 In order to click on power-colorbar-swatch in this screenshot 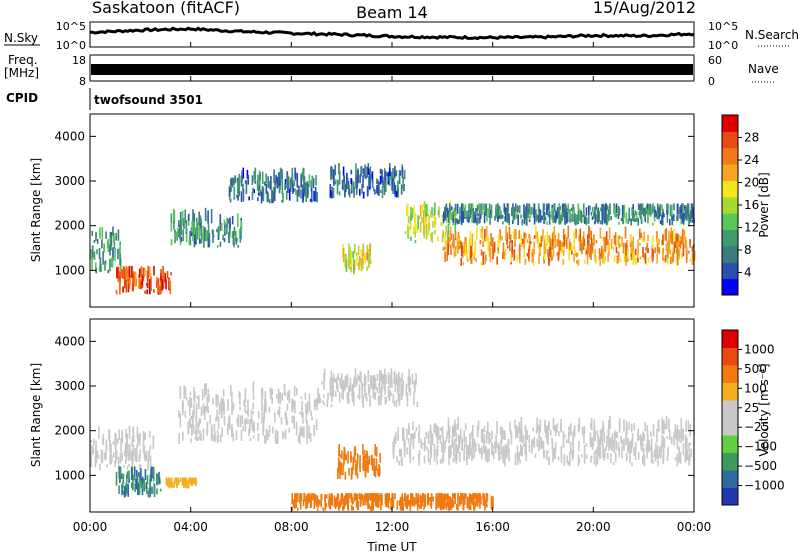, I will do `click(730, 271)`.